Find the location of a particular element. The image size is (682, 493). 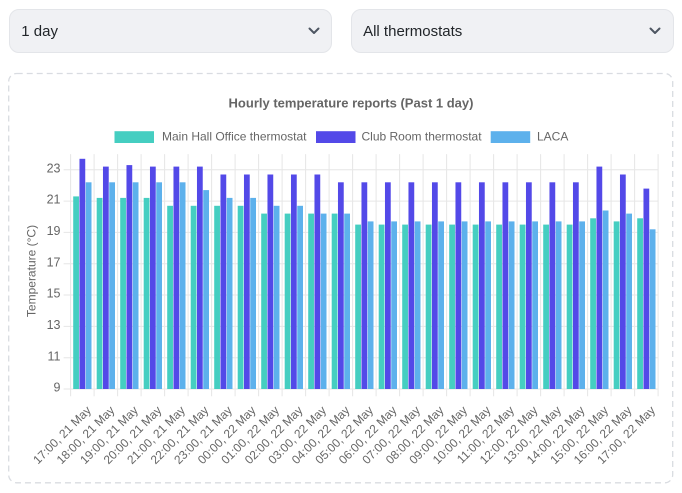

svg-text: 15 is located at coordinates (54, 294).